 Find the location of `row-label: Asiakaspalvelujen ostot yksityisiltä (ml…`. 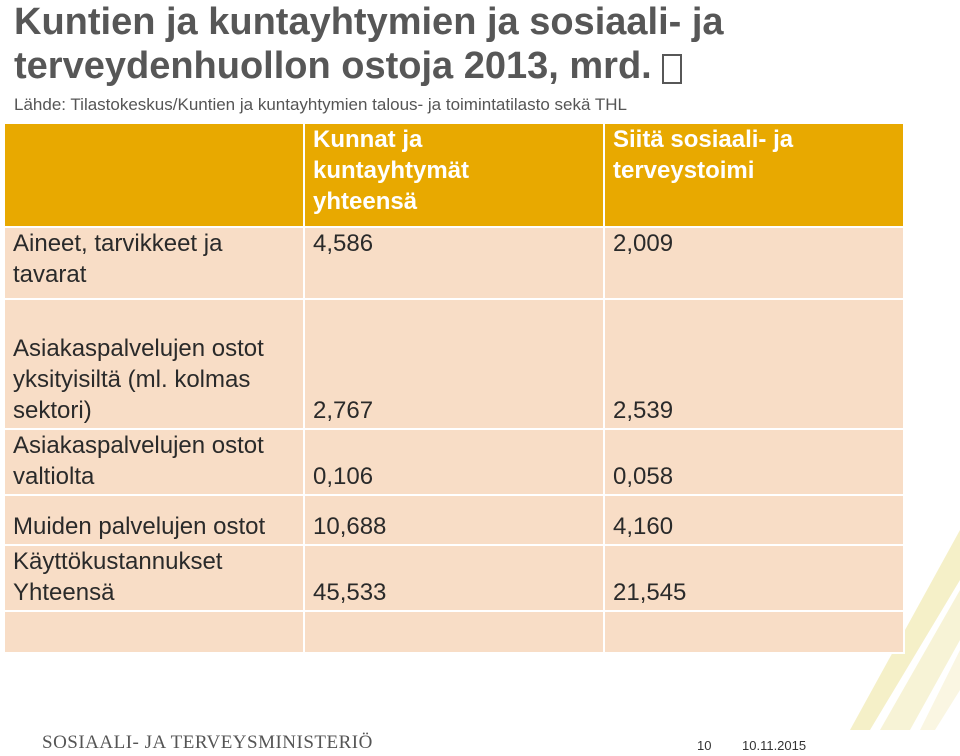

row-label: Asiakaspalvelujen ostot yksityisiltä (ml… is located at coordinates (154, 364).